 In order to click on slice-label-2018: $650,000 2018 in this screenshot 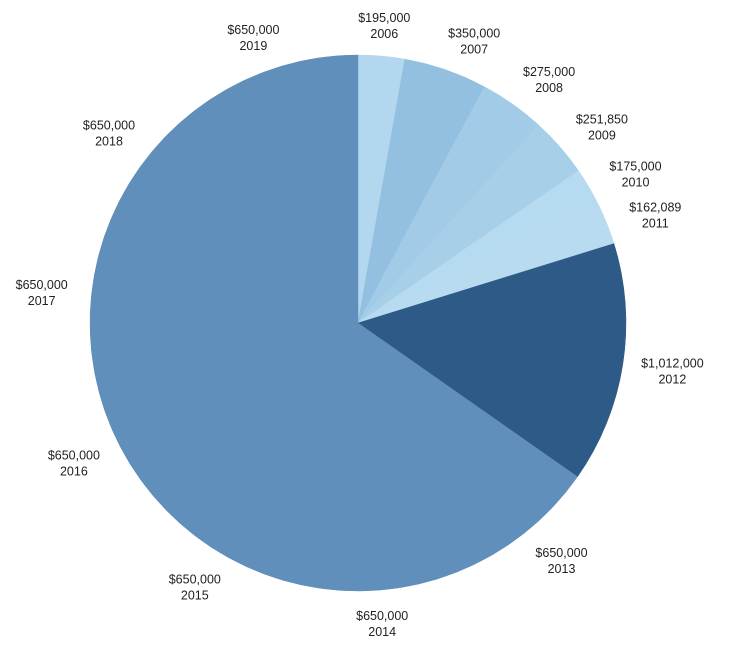, I will do `click(109, 134)`.